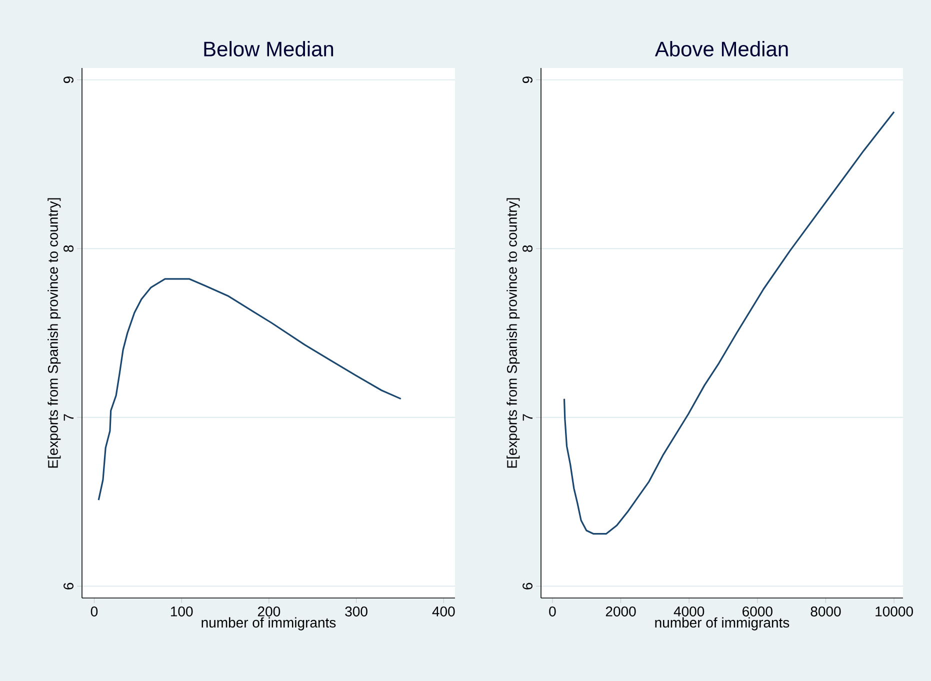  Describe the element at coordinates (825, 611) in the screenshot. I see `x-tick-label: 8000` at that location.